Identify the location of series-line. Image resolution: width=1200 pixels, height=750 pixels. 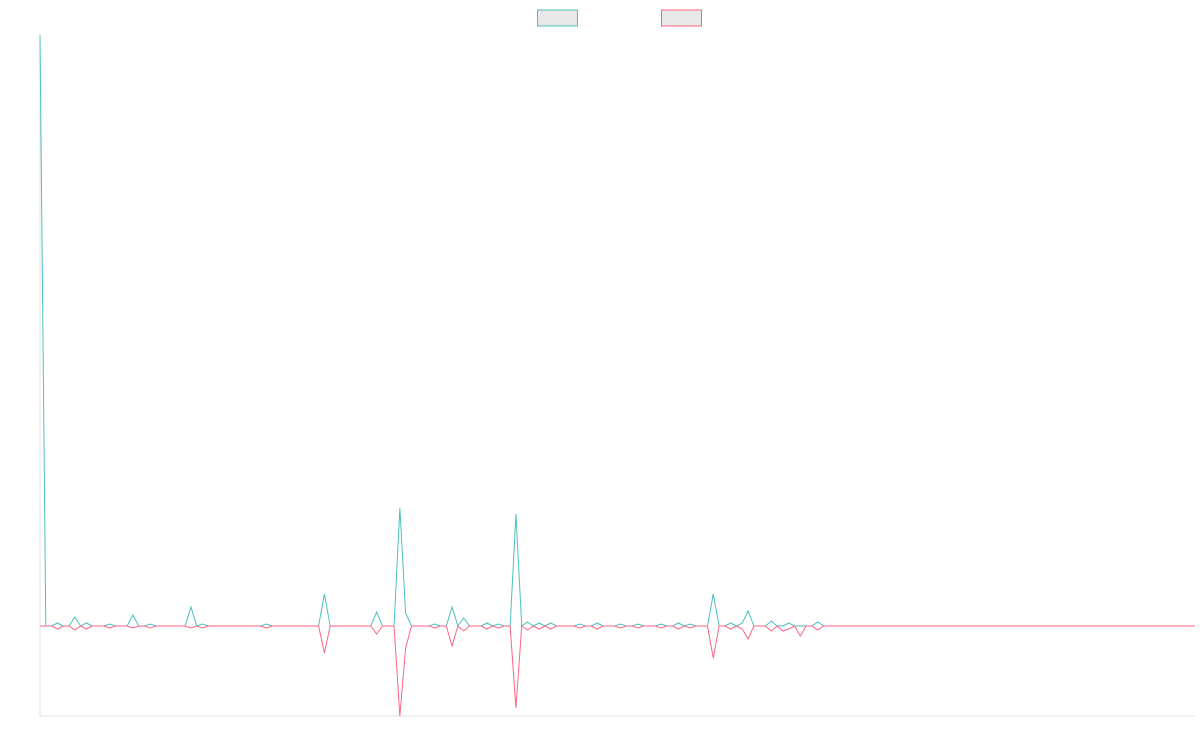
(617, 671).